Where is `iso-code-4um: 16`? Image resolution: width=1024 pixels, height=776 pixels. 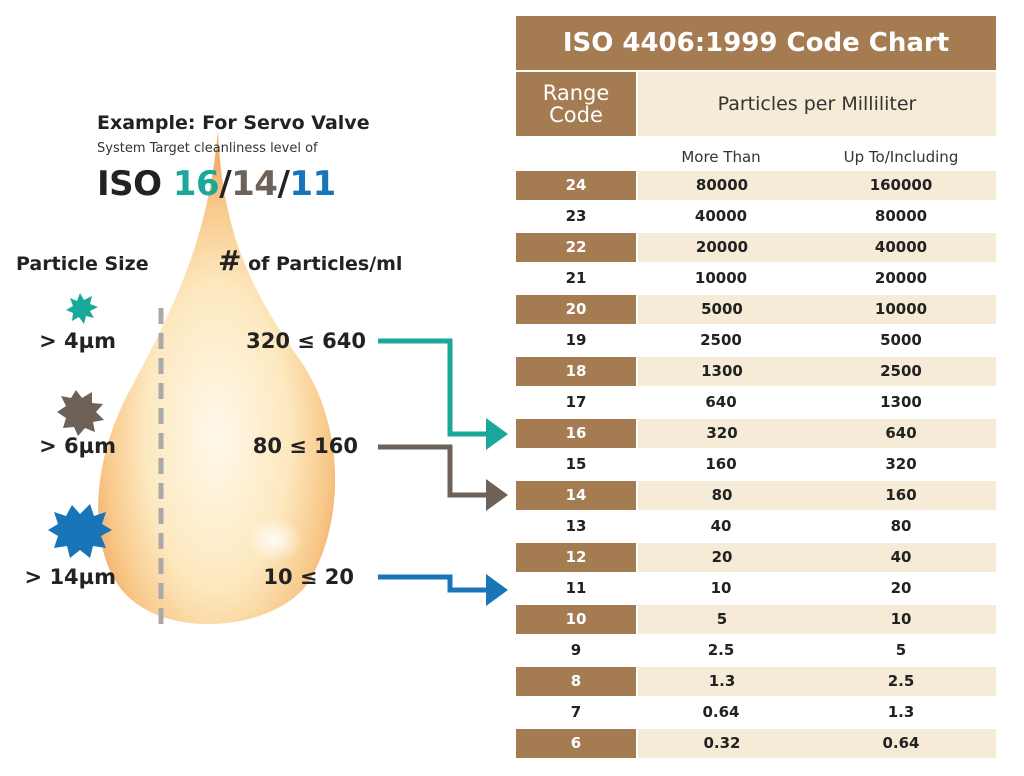
iso-code-4um: 16 is located at coordinates (196, 184).